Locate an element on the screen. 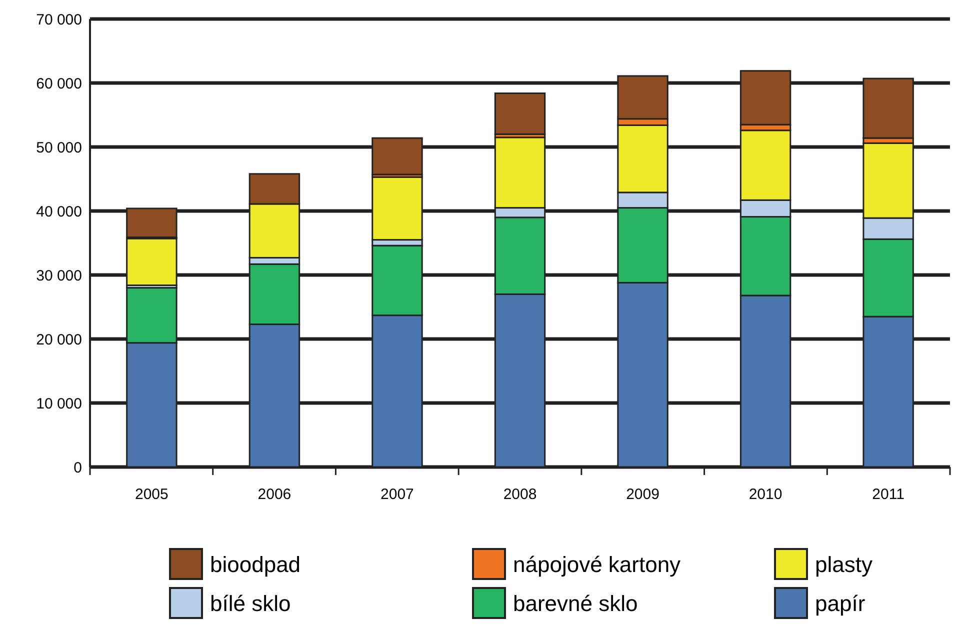 This screenshot has width=956, height=629. legend-label: barevné sklo is located at coordinates (575, 603).